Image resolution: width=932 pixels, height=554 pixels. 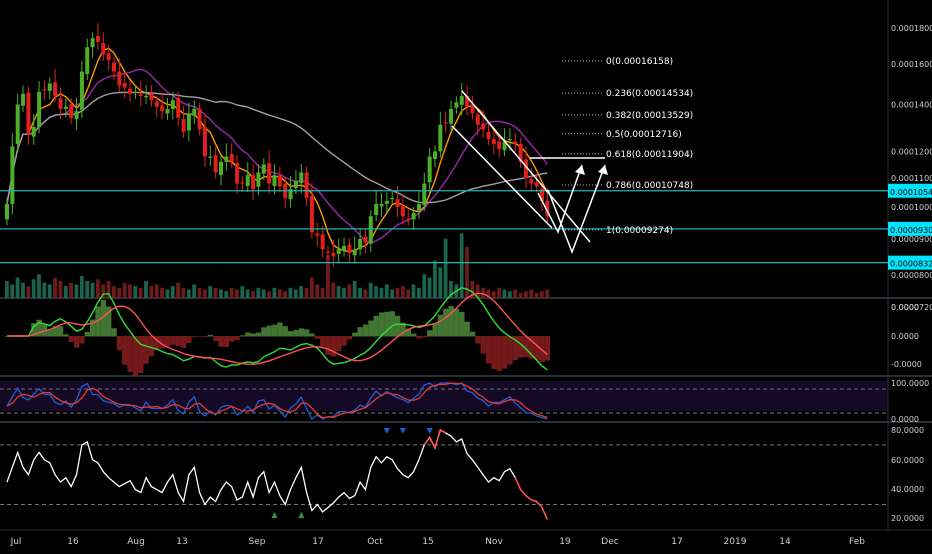 I want to click on fib-label-2: 0.382(0.00013529), so click(x=649, y=116).